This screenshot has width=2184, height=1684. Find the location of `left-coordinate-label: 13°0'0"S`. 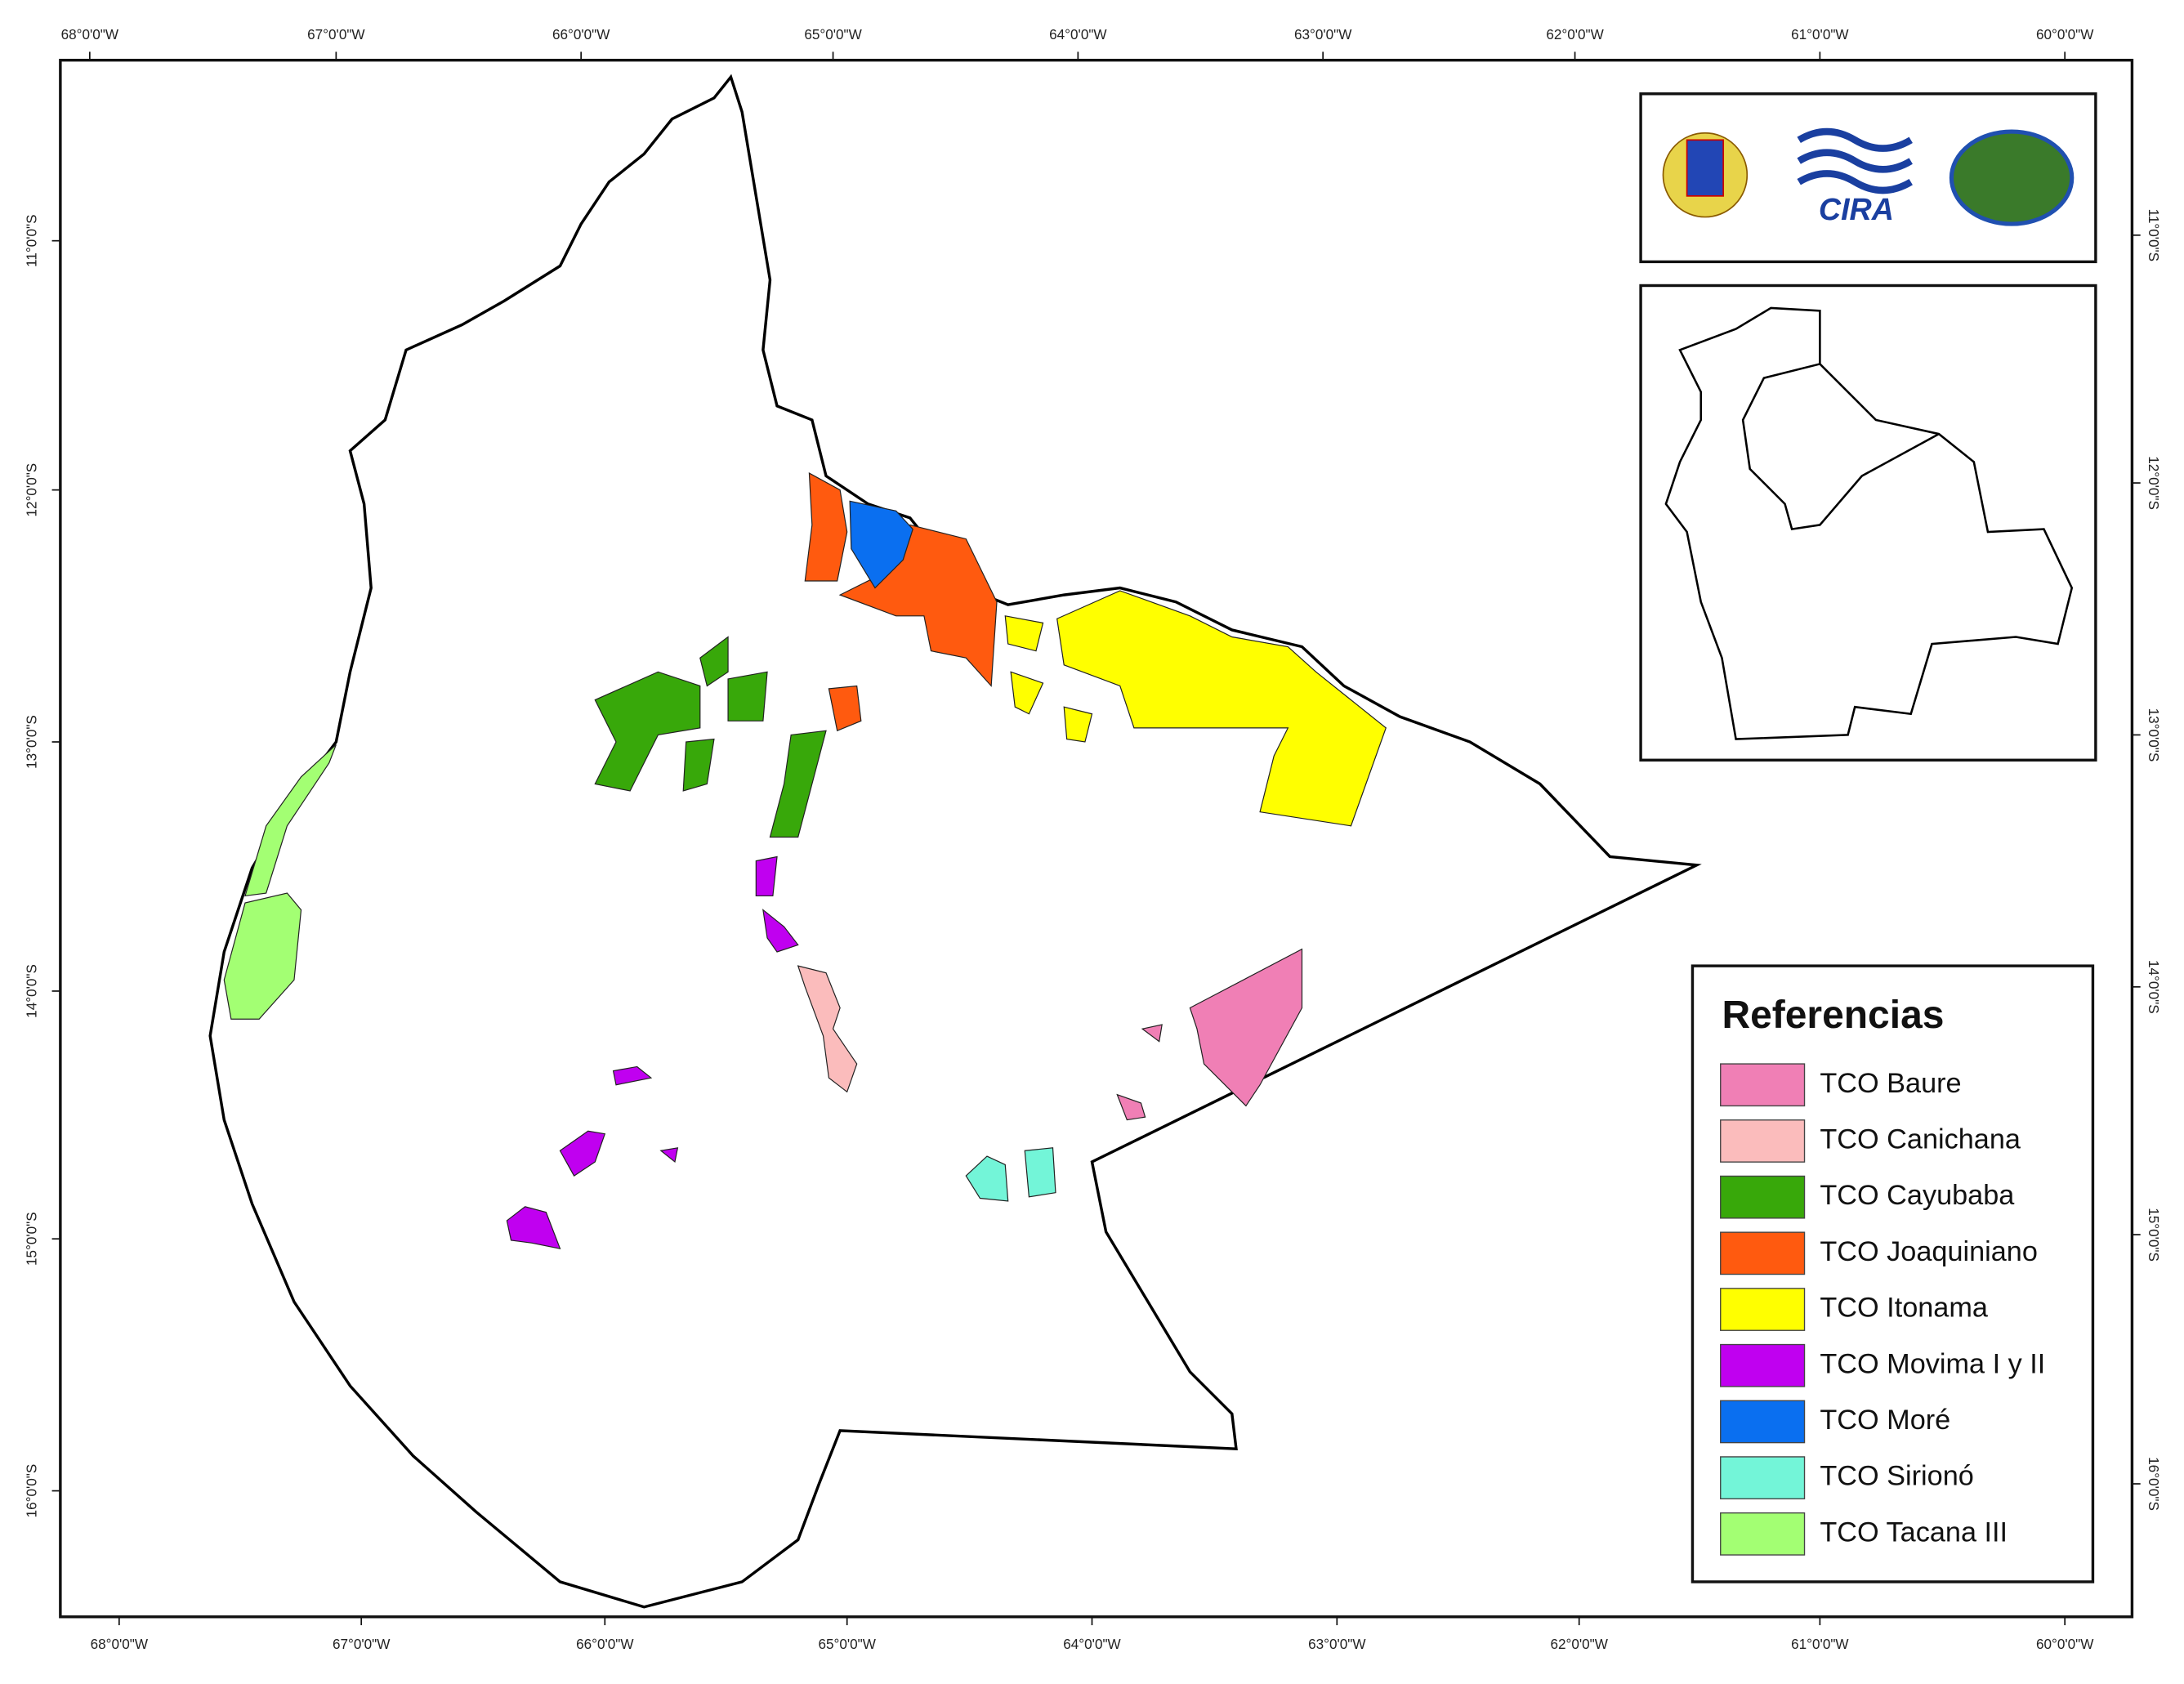

left-coordinate-label: 13°0'0"S is located at coordinates (32, 742).